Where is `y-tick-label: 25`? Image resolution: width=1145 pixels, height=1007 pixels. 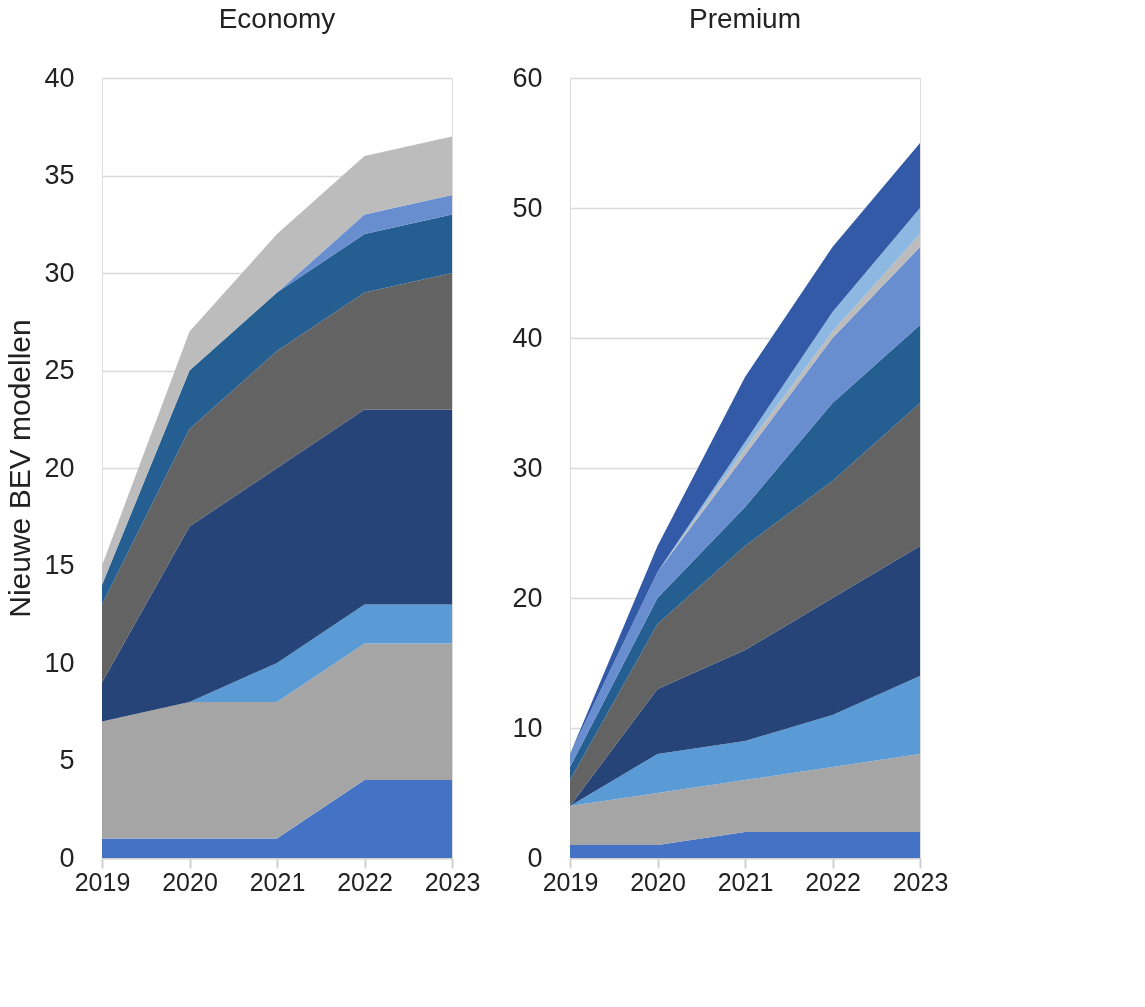 y-tick-label: 25 is located at coordinates (59, 370).